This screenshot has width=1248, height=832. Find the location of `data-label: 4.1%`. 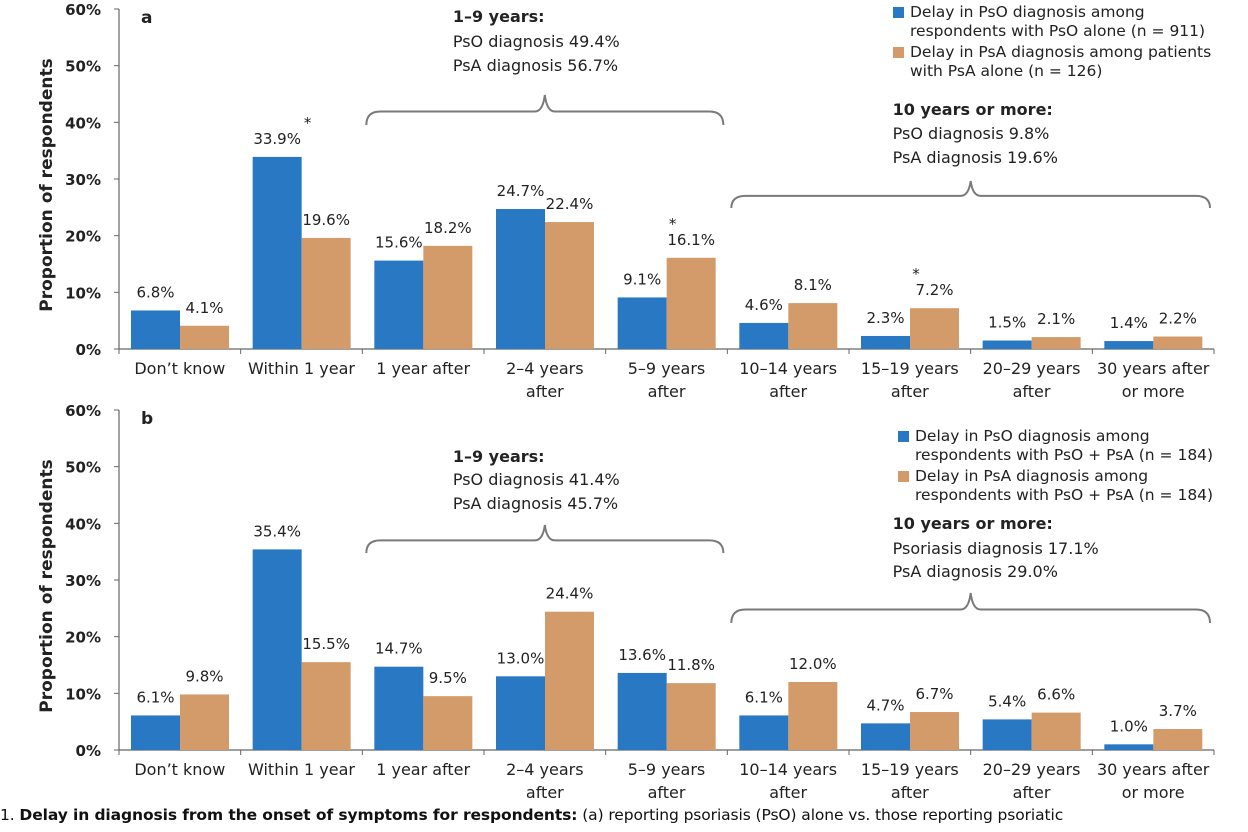

data-label: 4.1% is located at coordinates (204, 308).